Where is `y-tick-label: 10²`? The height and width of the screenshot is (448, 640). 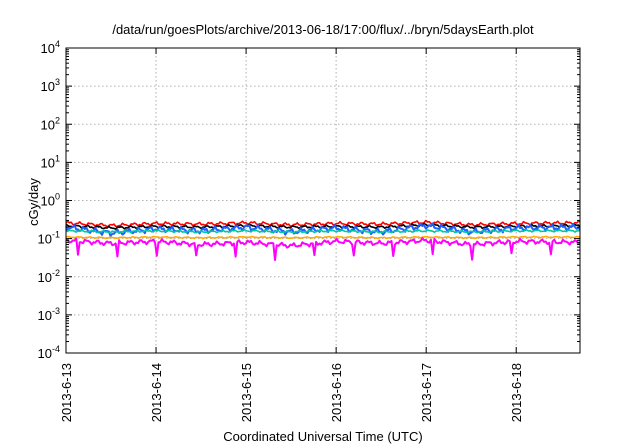
y-tick-label: 10² is located at coordinates (50, 123).